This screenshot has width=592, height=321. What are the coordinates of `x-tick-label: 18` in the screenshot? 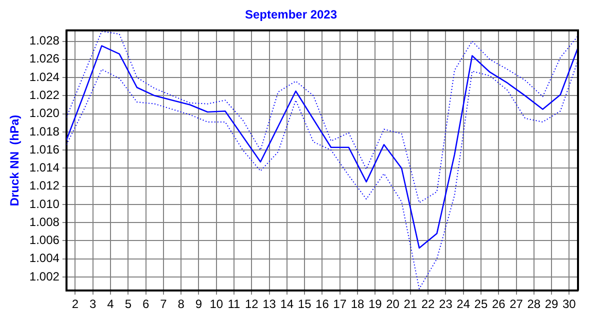 It's located at (357, 304).